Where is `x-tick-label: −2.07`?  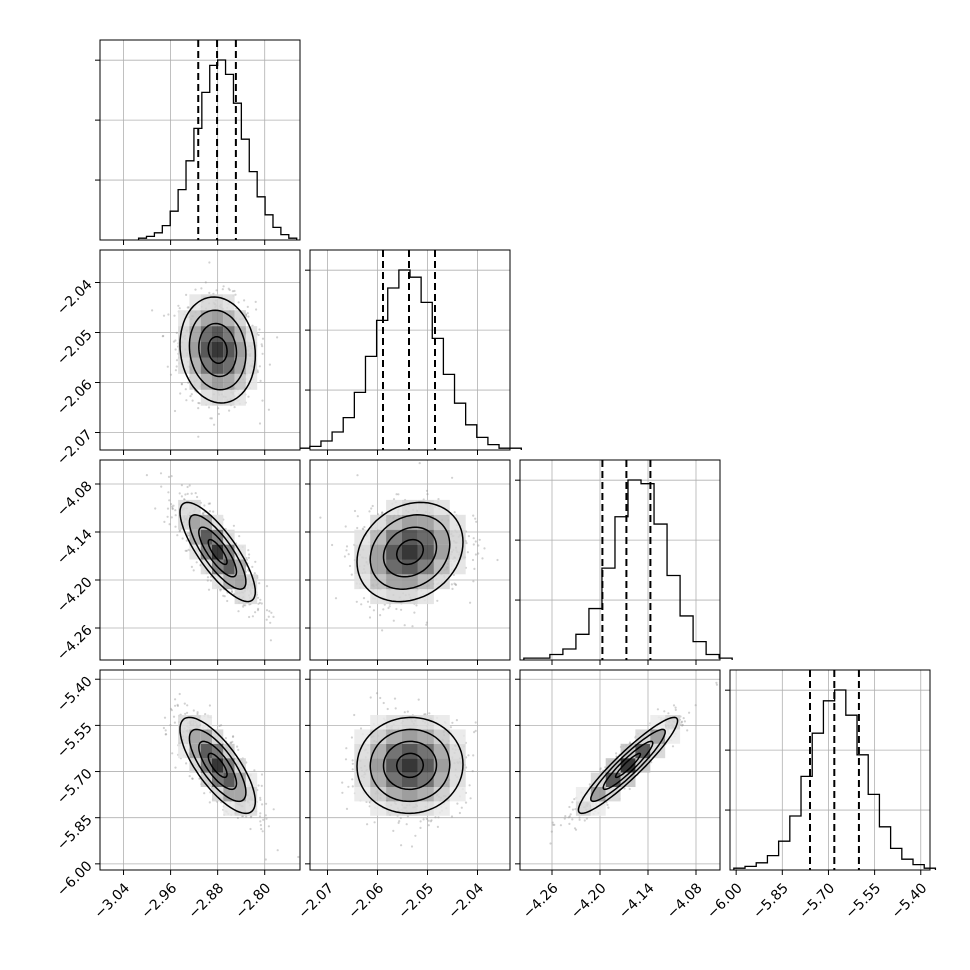 x-tick-label: −2.07 is located at coordinates (316, 901).